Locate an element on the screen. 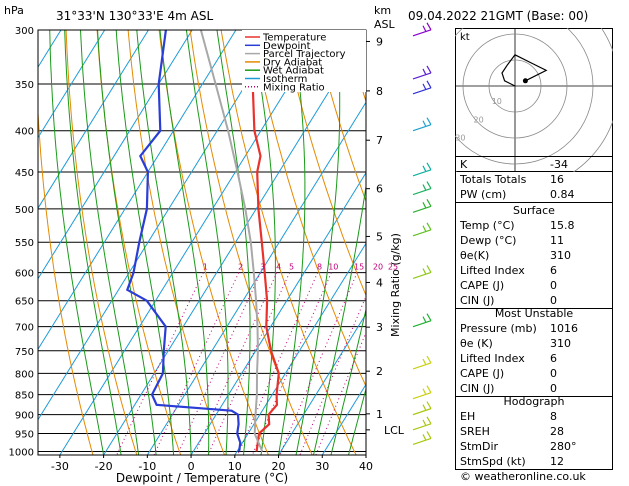 This screenshot has width=629, height=486. table-row: CIN (J) 0 is located at coordinates (534, 388).